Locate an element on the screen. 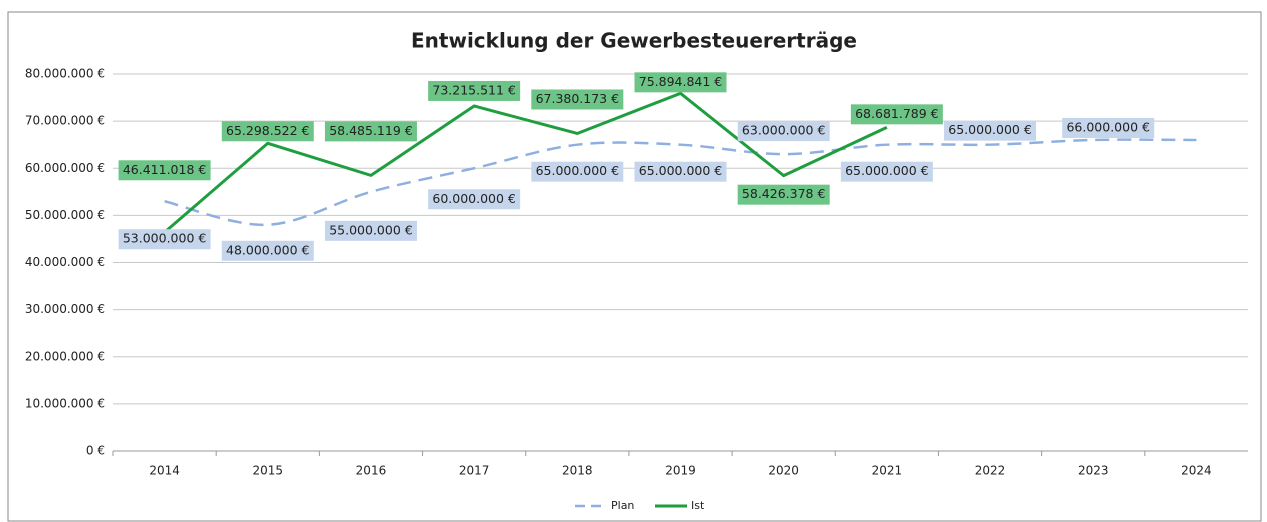 The width and height of the screenshot is (1267, 522). x-tick-label: 2016 is located at coordinates (371, 471).